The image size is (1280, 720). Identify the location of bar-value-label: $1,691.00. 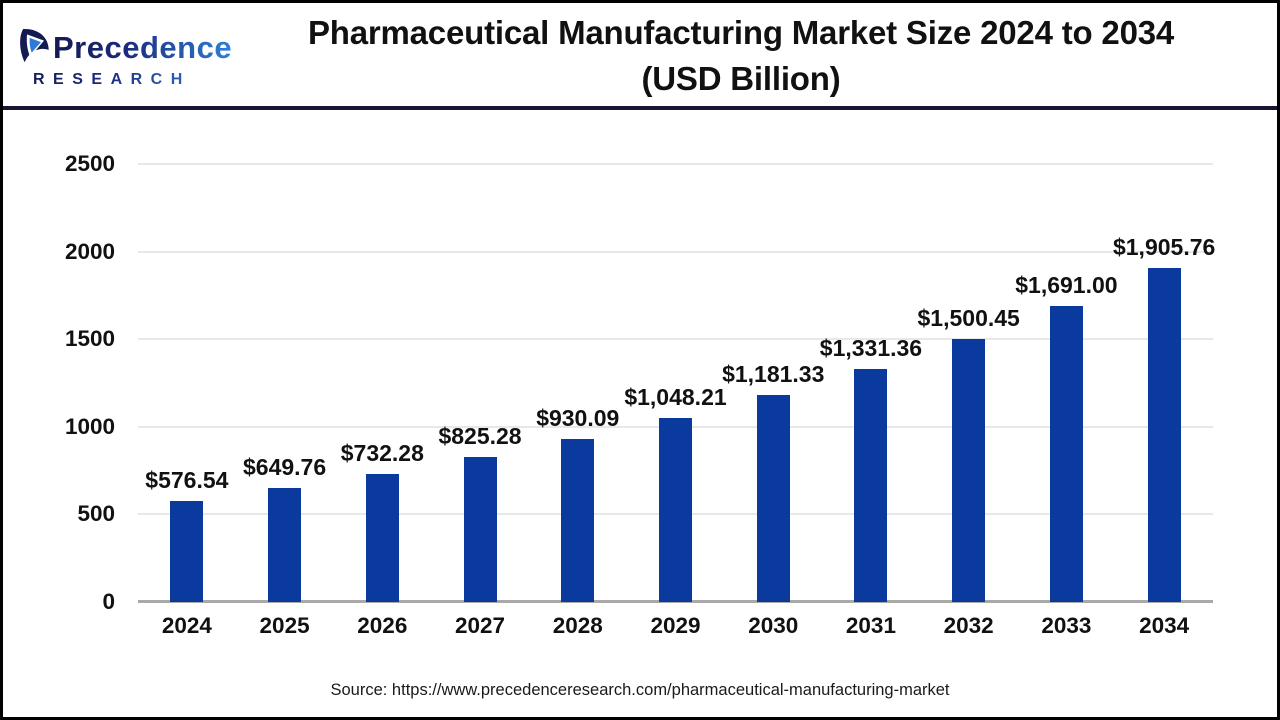
(1066, 284).